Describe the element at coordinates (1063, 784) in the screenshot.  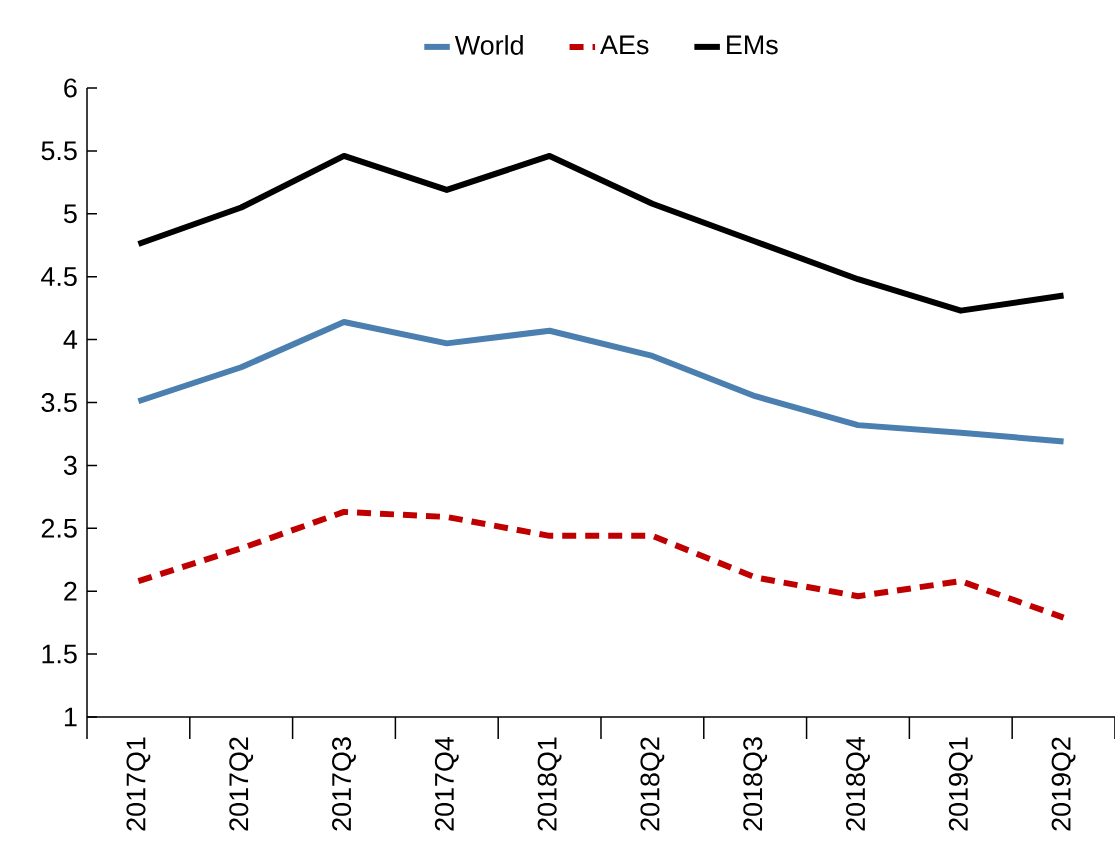
I see `x-tick-label: 2019Q2` at that location.